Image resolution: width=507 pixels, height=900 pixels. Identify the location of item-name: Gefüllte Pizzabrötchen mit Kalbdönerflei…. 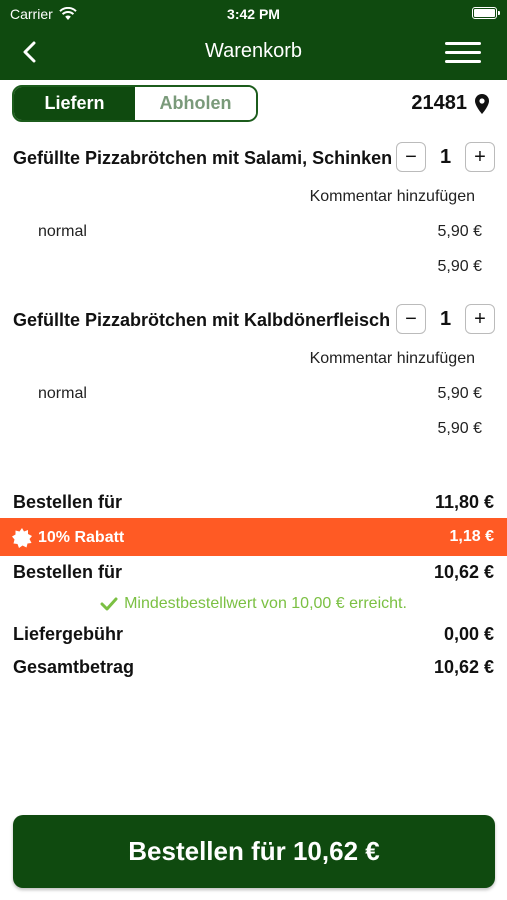
(202, 320).